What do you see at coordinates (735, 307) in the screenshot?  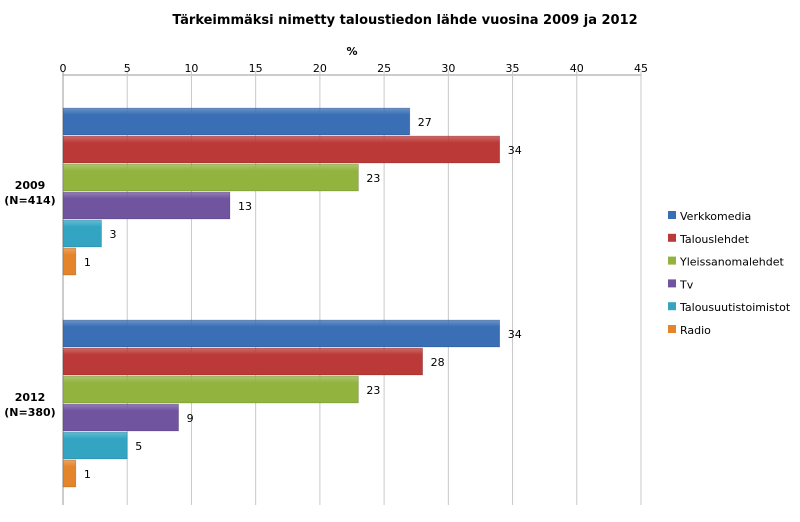 I see `legend-item: Talousuutistoimistot` at bounding box center [735, 307].